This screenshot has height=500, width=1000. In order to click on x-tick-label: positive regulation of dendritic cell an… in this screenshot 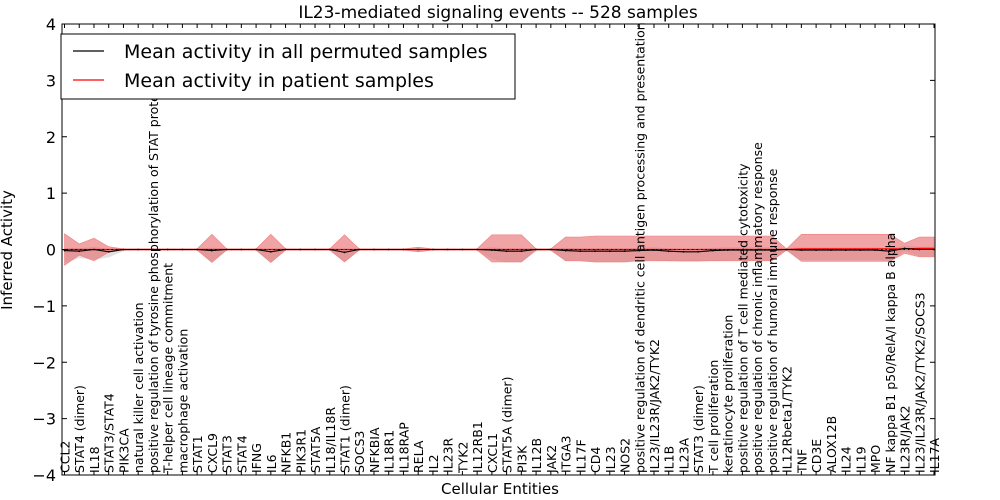, I will do `click(639, 247)`.